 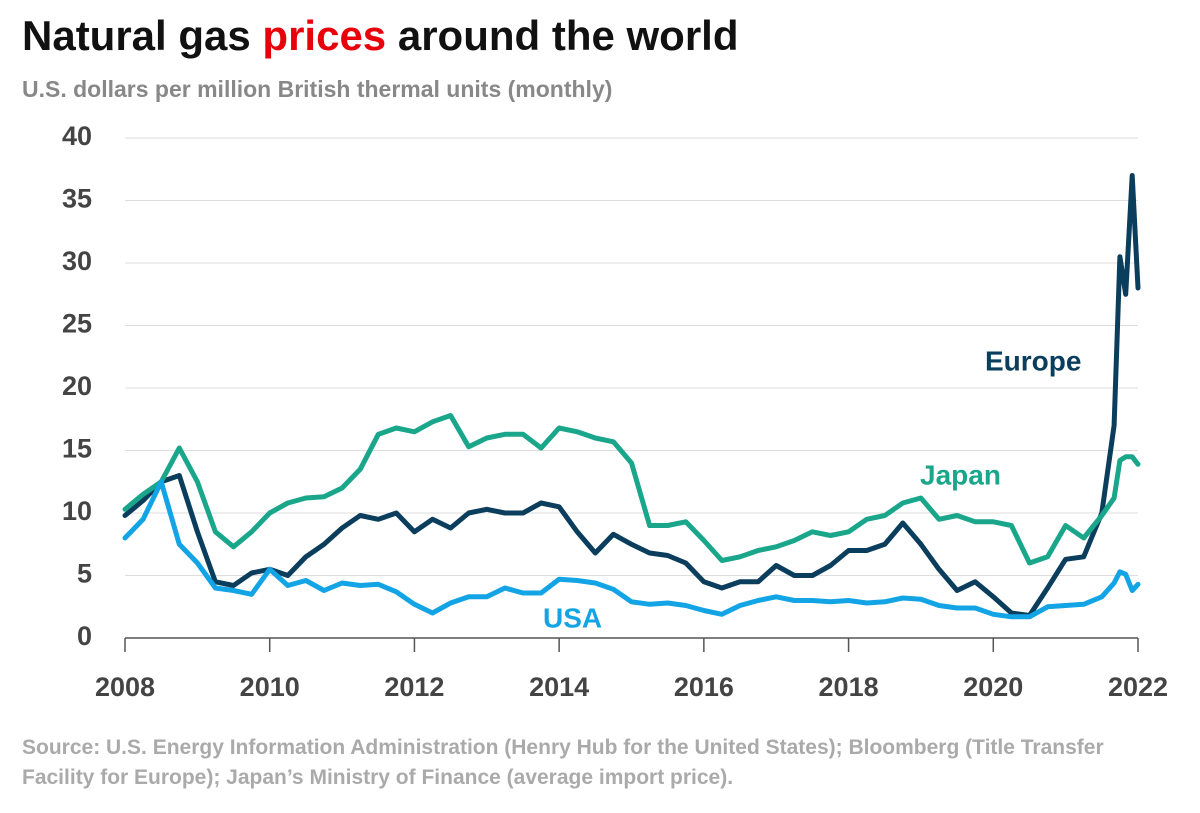 I want to click on x-tick-label: 2010, so click(x=270, y=687).